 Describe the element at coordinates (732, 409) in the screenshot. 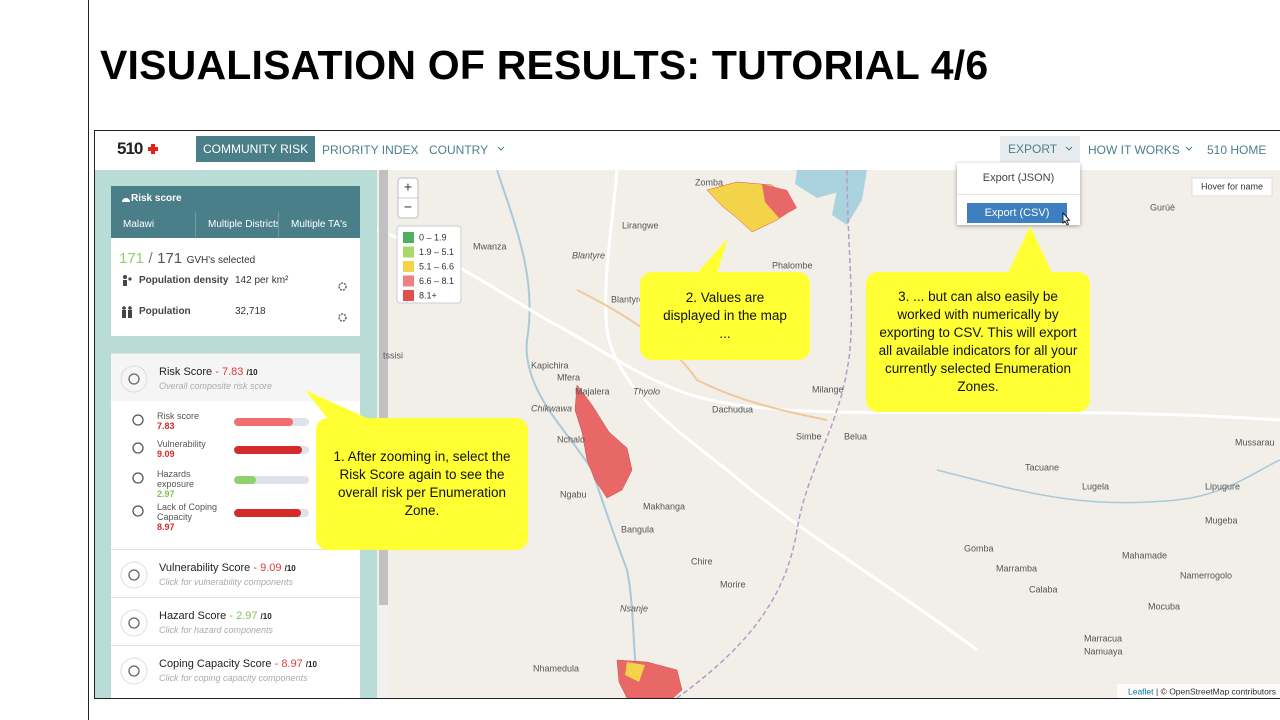

I see `place-label: Dachudua` at that location.